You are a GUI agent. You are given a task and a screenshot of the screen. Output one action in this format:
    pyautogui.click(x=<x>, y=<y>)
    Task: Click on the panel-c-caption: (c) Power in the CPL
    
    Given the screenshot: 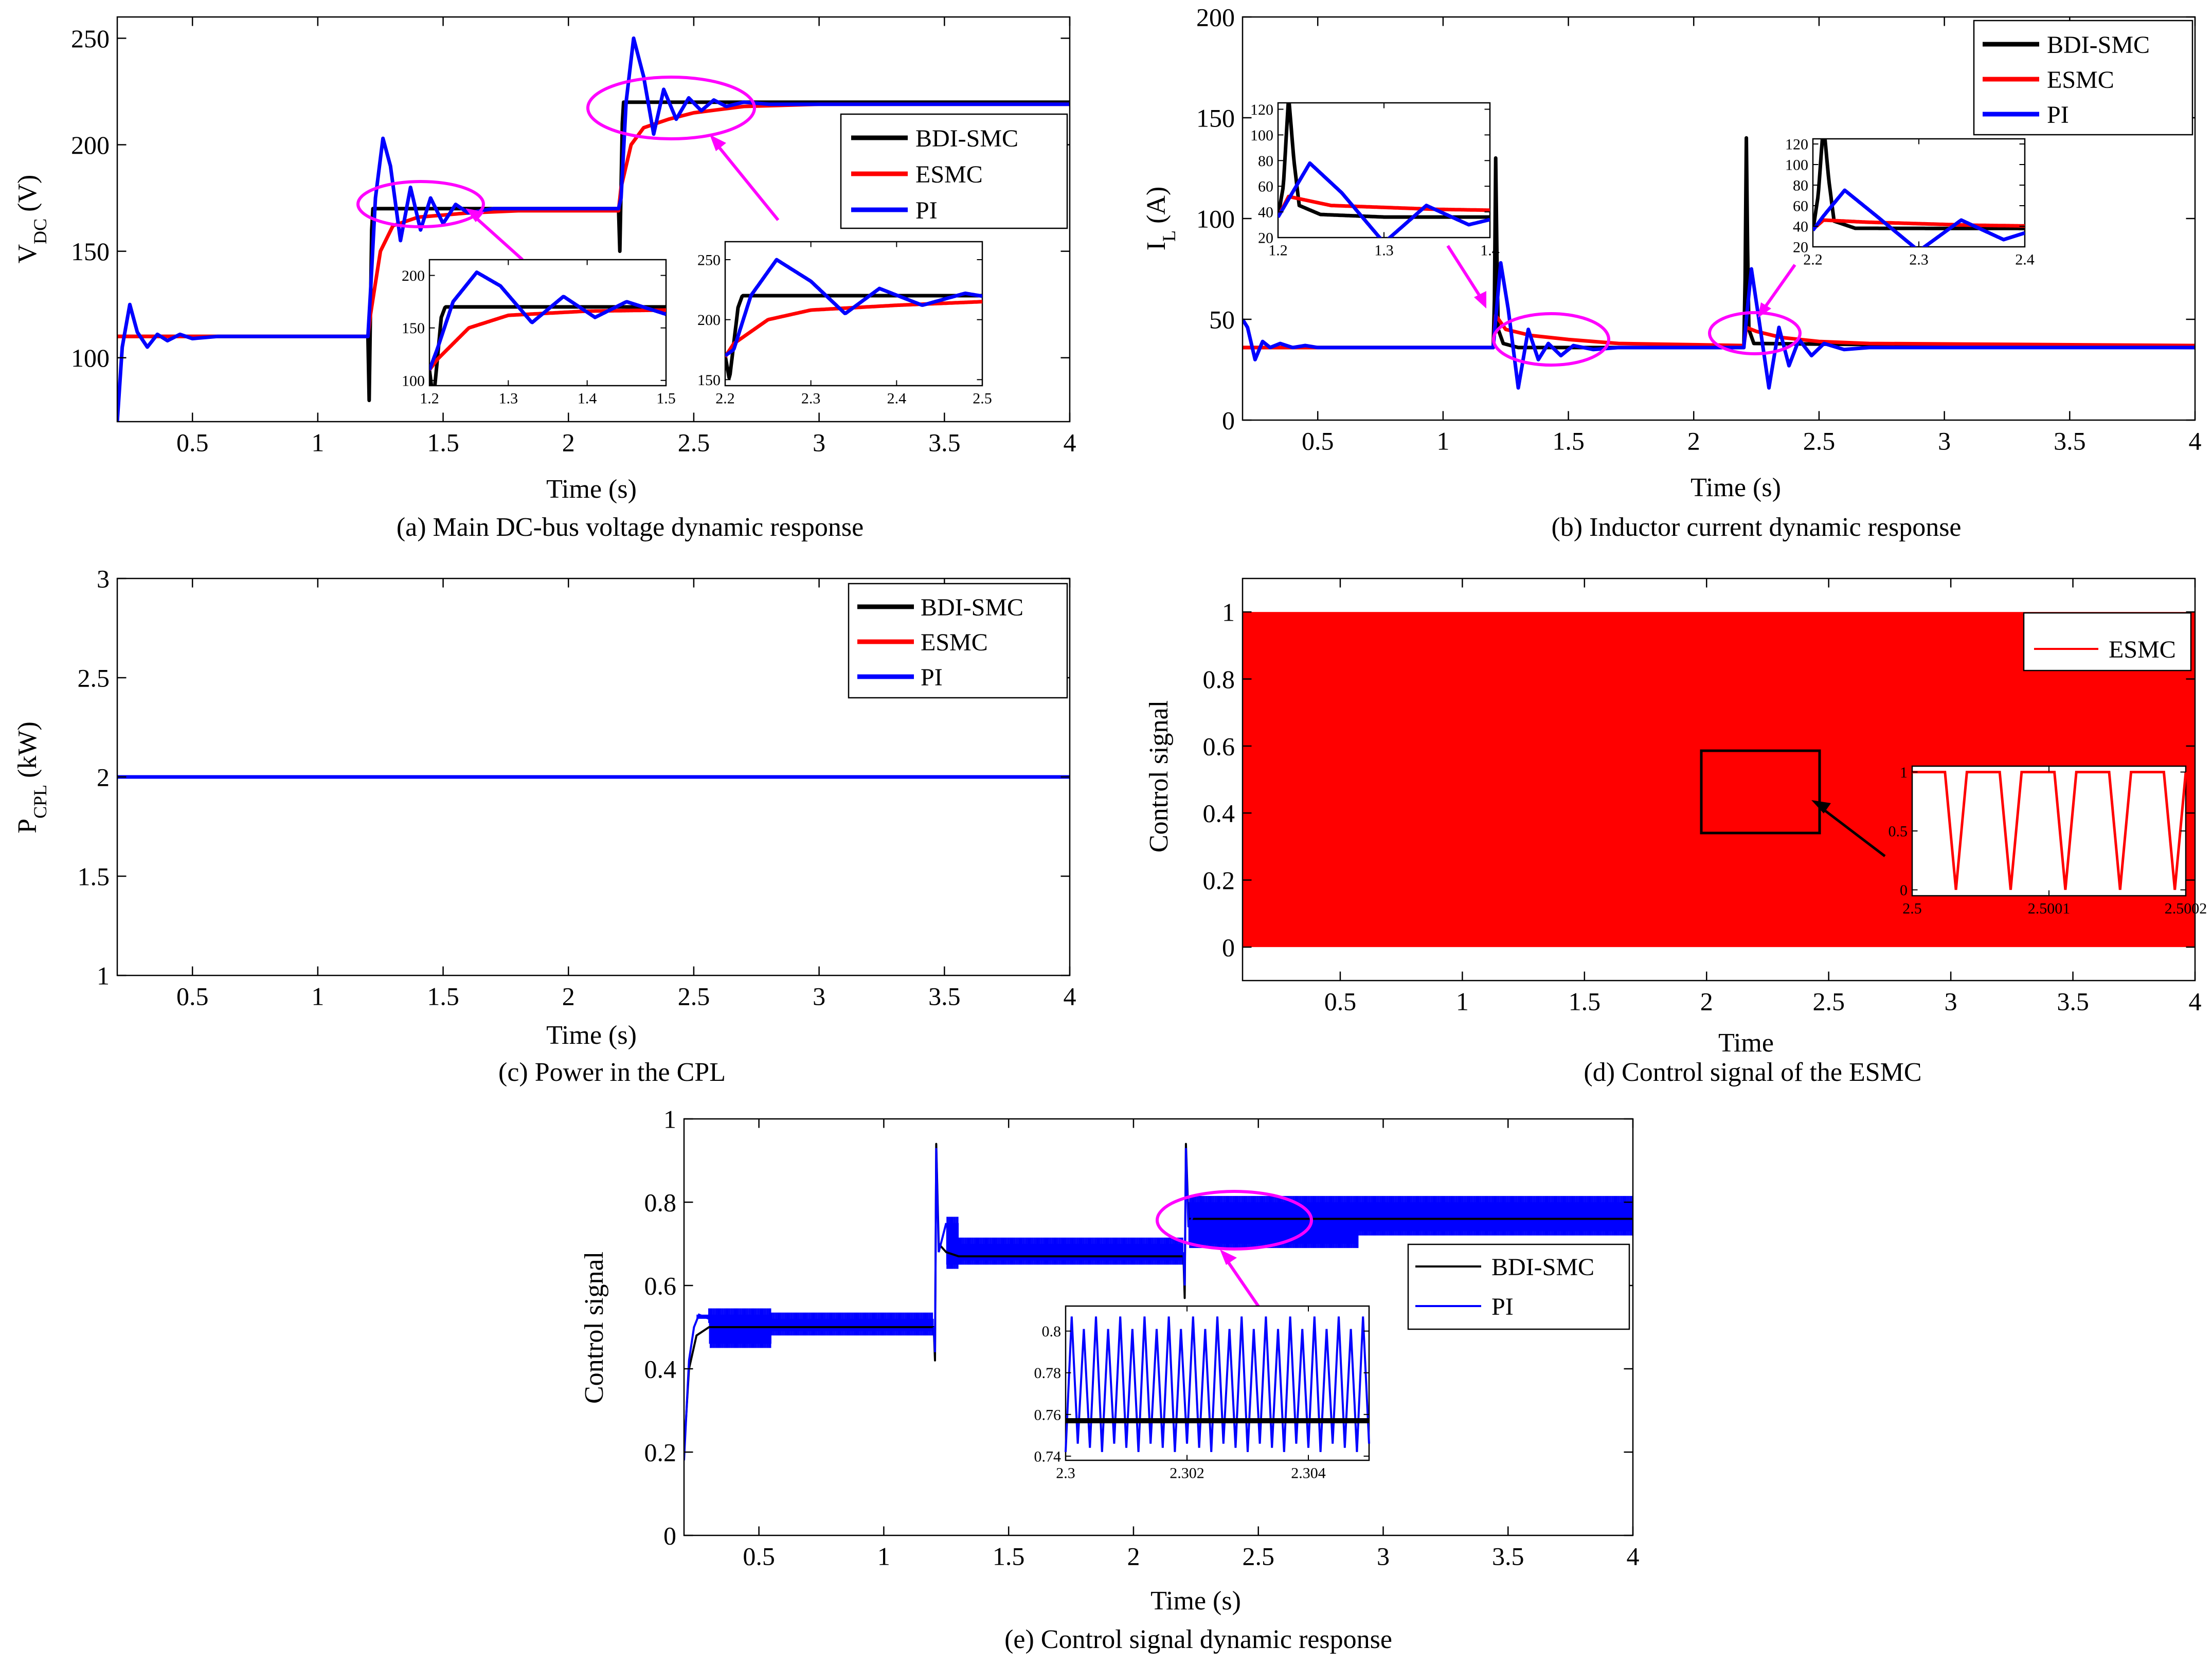 What is the action you would take?
    pyautogui.click(x=612, y=1072)
    